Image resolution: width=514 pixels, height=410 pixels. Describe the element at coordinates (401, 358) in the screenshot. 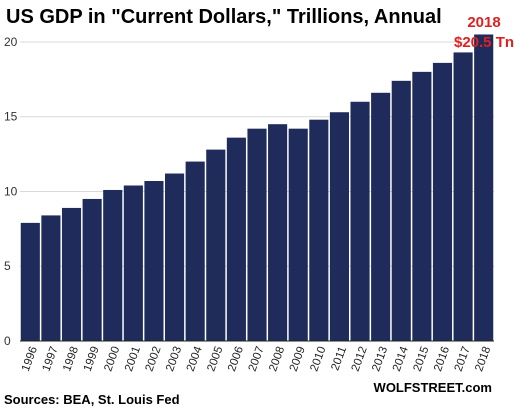

I see `x-tick-label: 2014` at that location.